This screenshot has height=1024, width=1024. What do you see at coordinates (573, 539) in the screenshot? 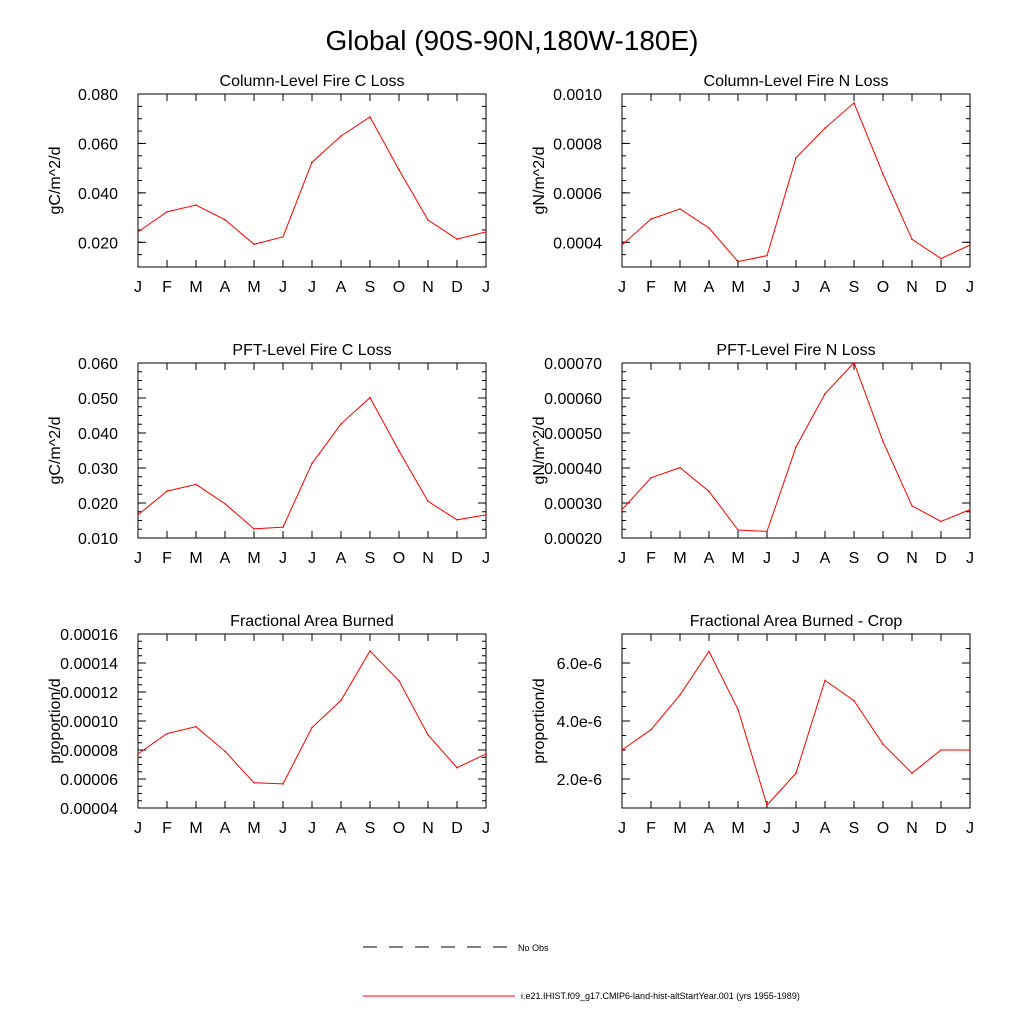
I see `y-tick-label: 0.00020` at bounding box center [573, 539].